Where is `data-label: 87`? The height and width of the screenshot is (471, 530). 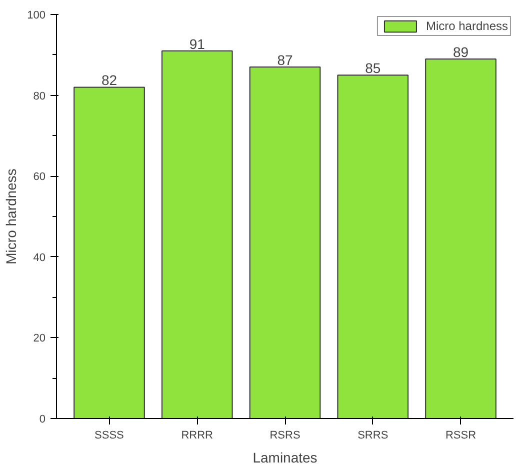
data-label: 87 is located at coordinates (285, 60).